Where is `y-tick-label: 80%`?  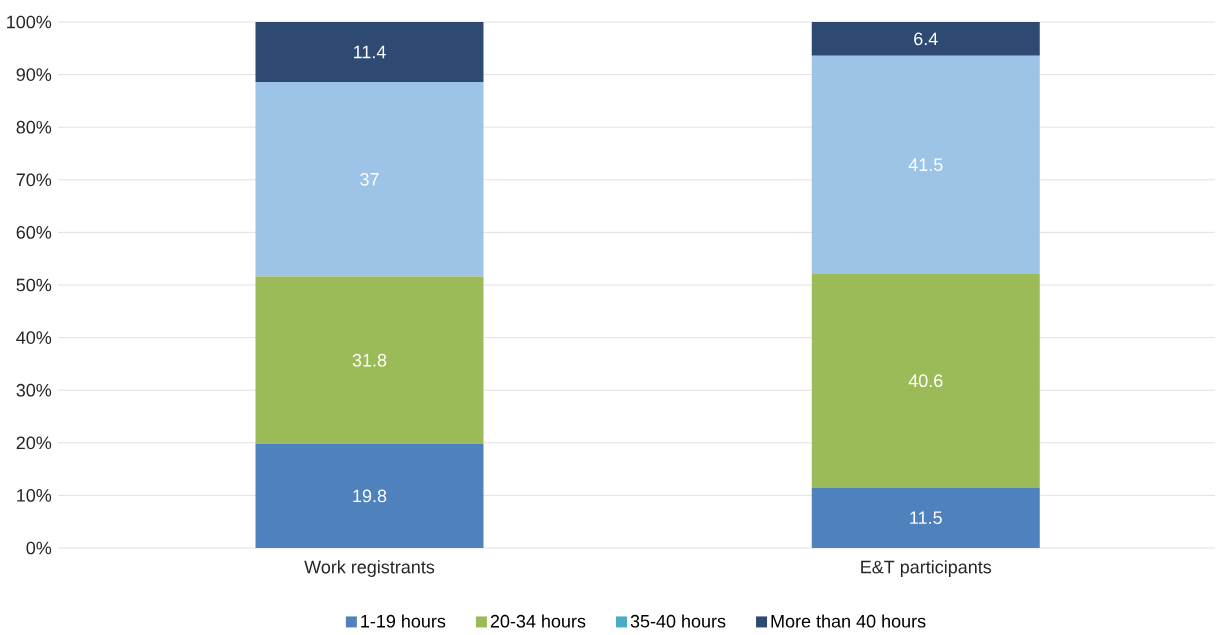
y-tick-label: 80% is located at coordinates (34, 127).